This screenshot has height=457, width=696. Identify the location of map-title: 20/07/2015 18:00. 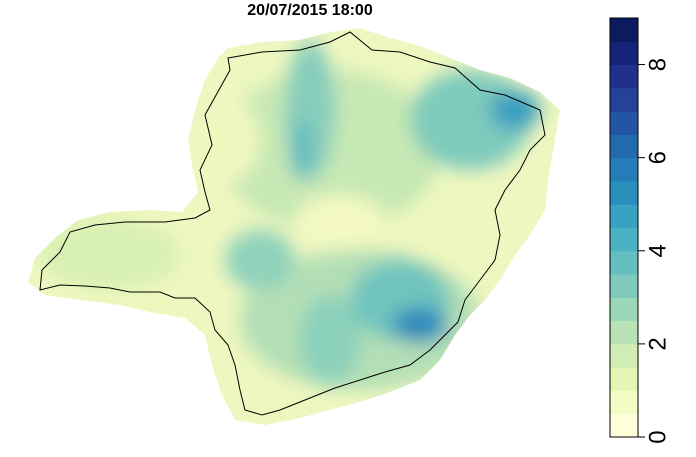
(310, 10).